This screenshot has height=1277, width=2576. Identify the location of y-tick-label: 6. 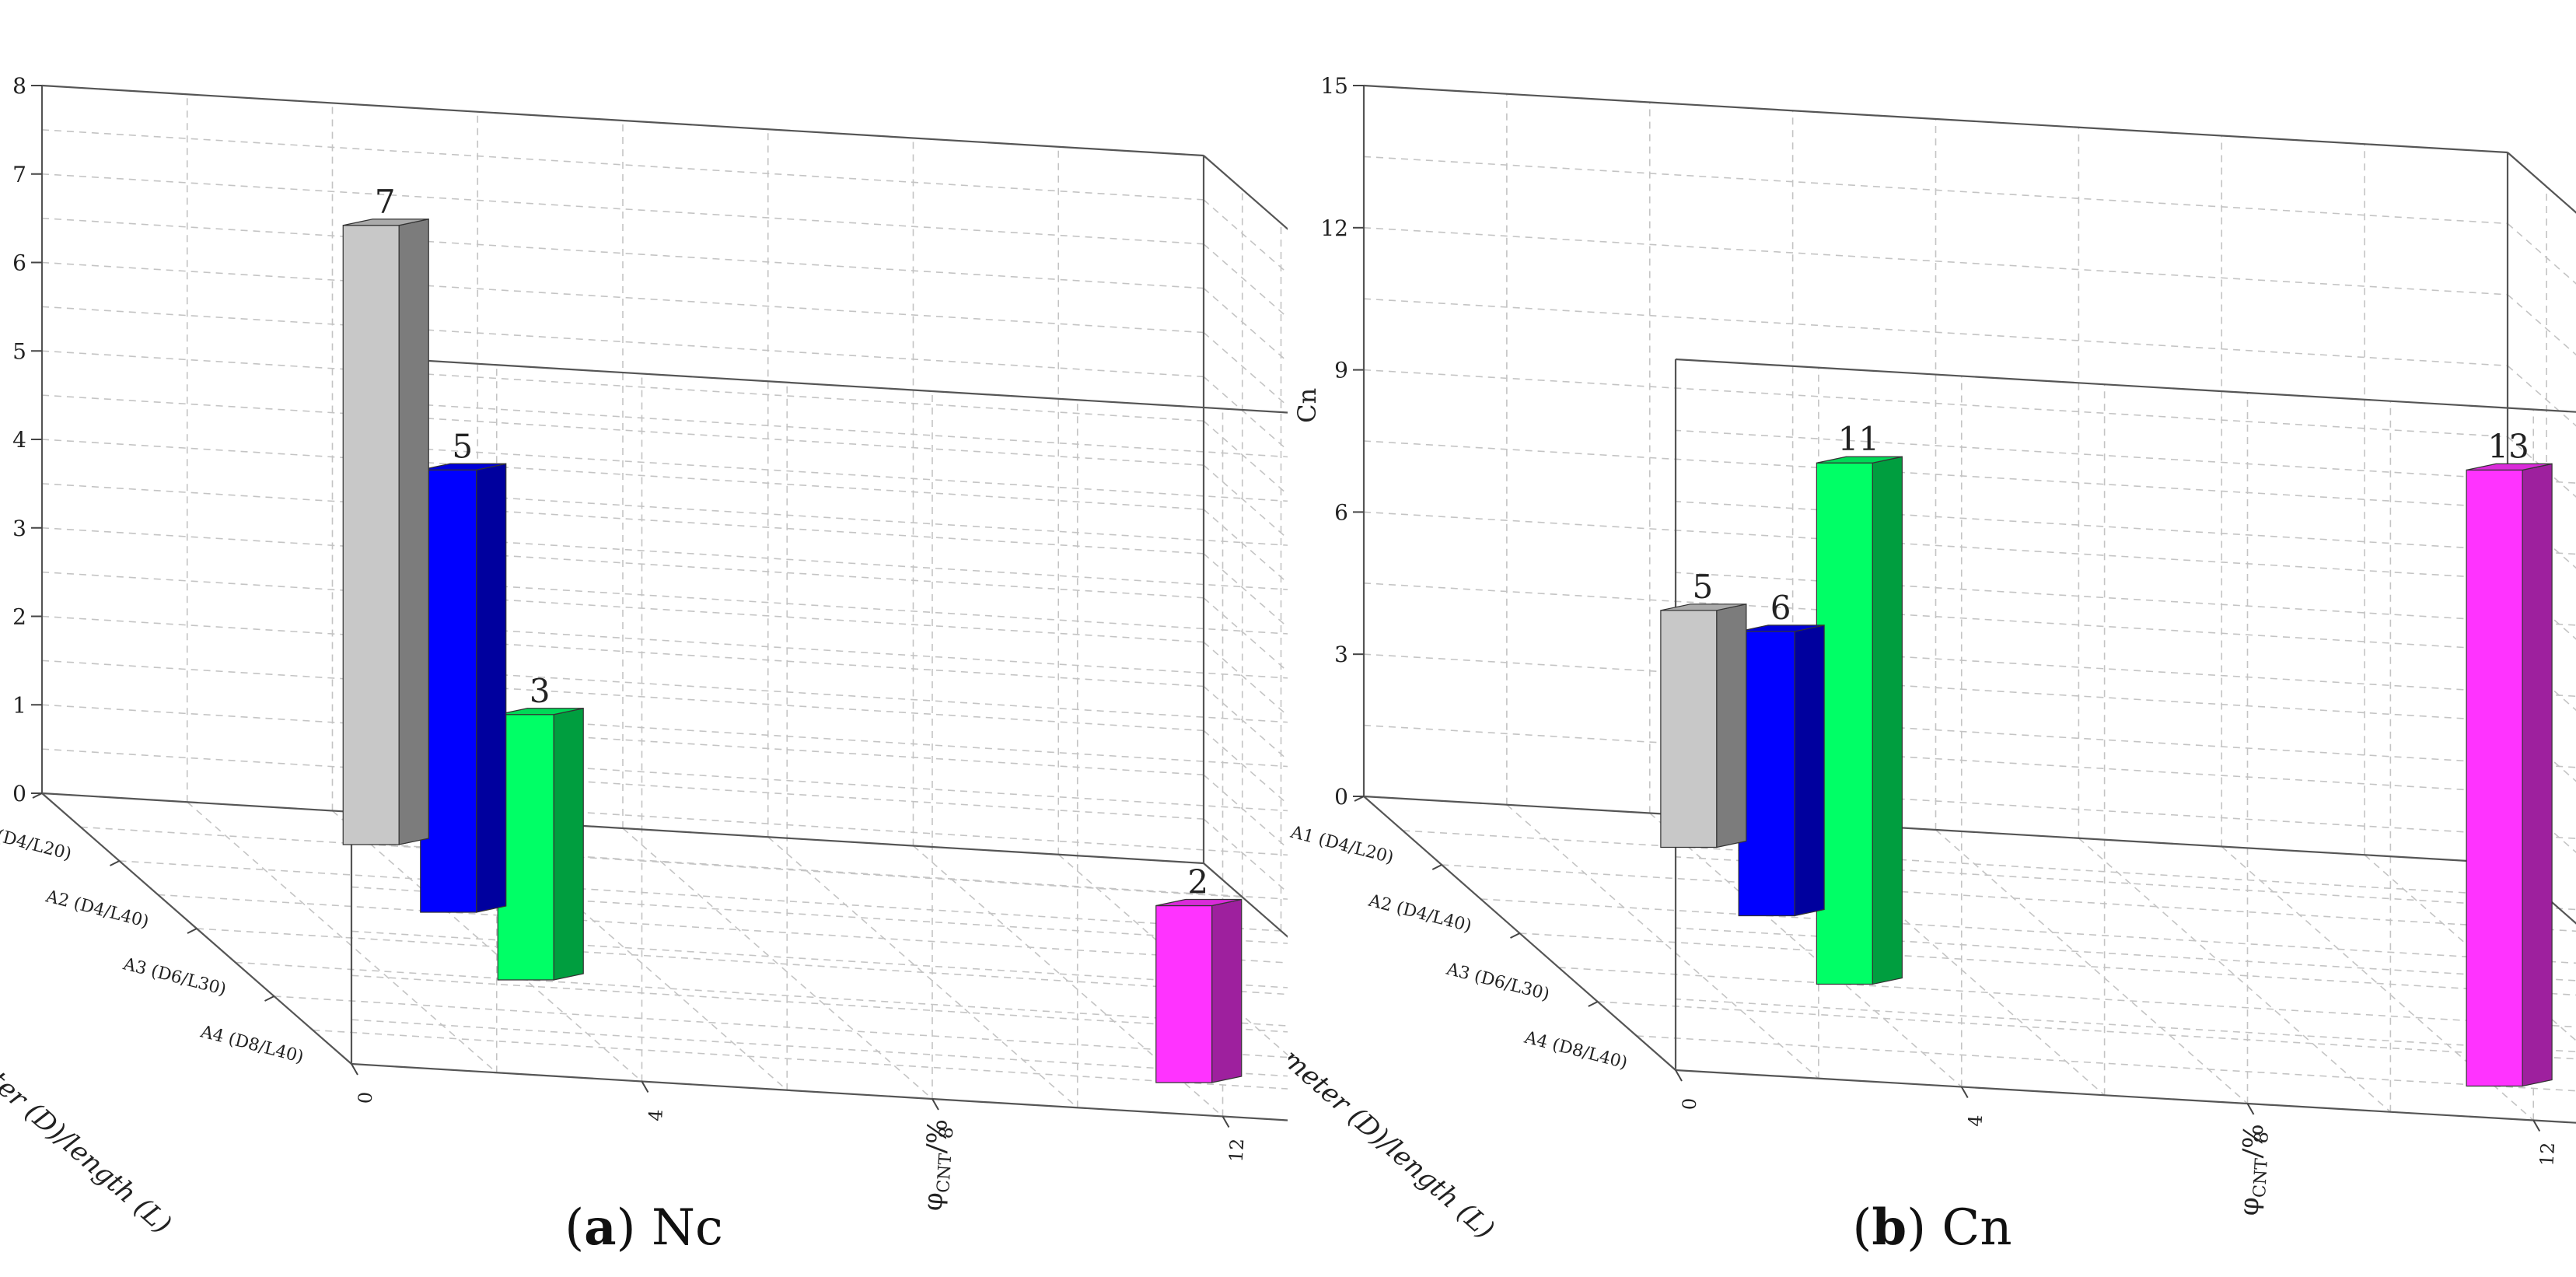
(19, 263).